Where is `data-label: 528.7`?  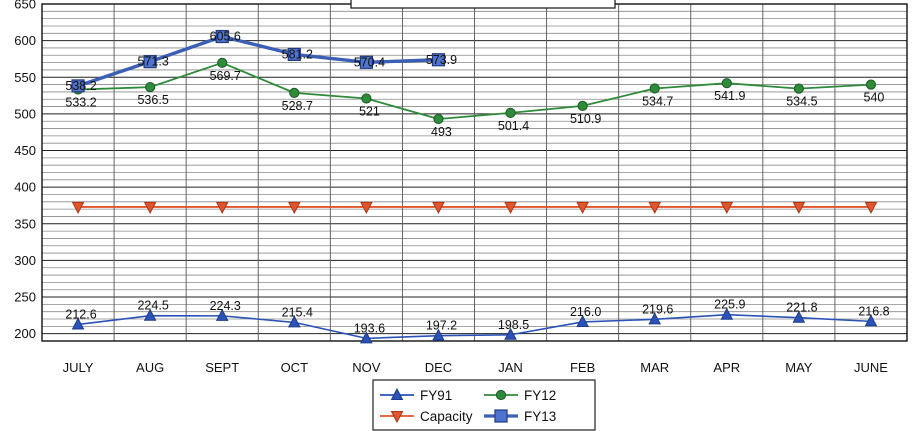
data-label: 528.7 is located at coordinates (297, 106).